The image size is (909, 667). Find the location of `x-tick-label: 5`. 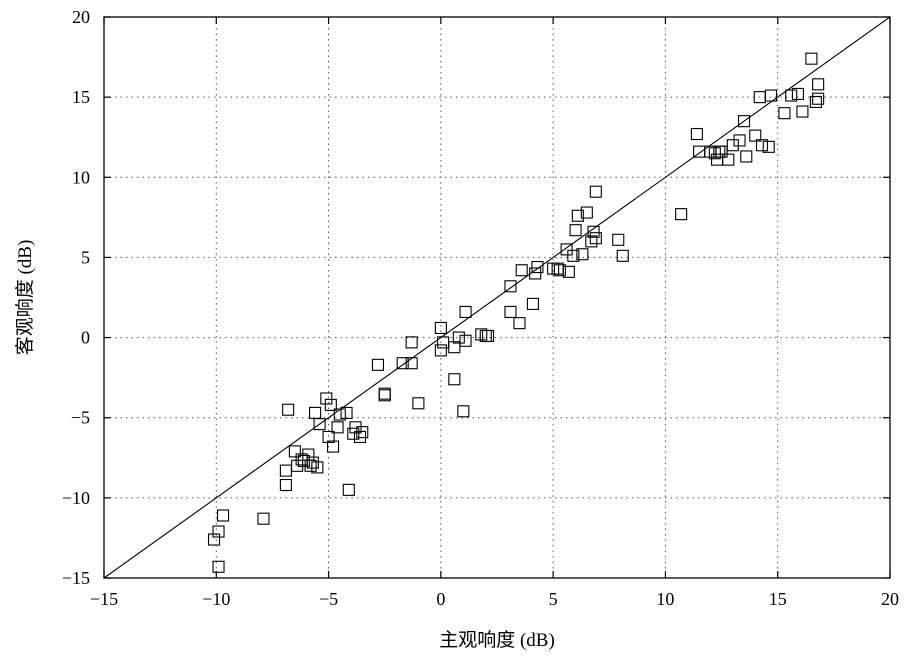

x-tick-label: 5 is located at coordinates (553, 599).